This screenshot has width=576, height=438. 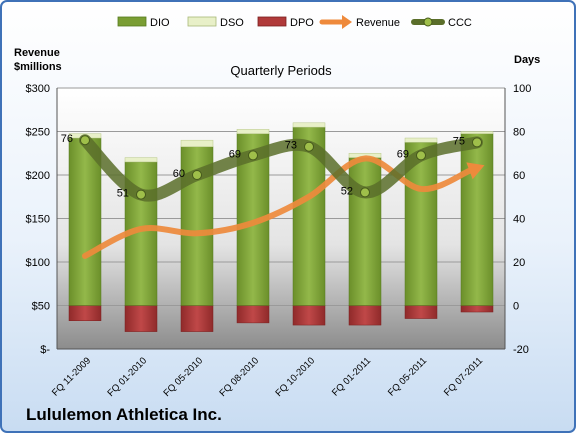 I want to click on right-tick-label: 0, so click(x=516, y=307).